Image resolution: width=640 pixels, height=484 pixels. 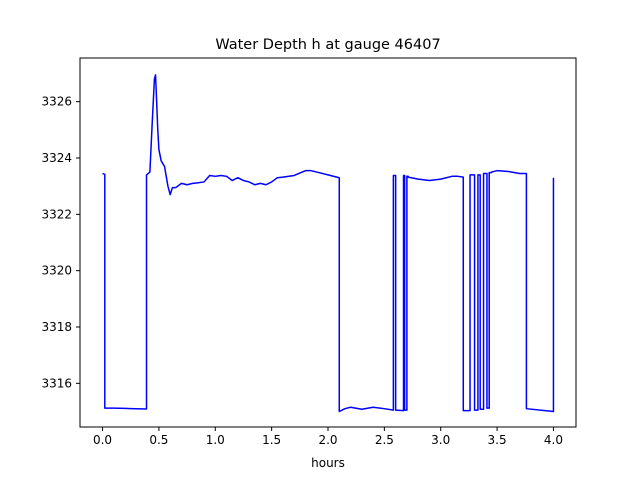 I want to click on x-tick-label: 2.5, so click(x=384, y=440).